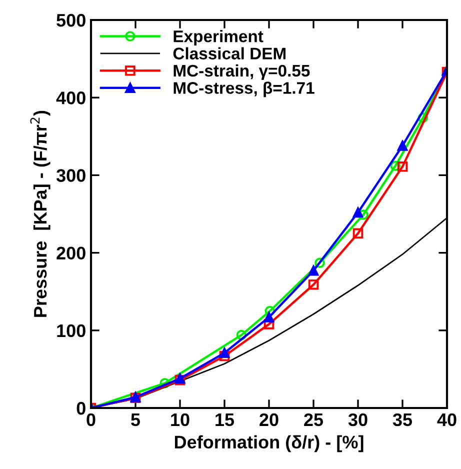 The height and width of the screenshot is (469, 461). What do you see at coordinates (402, 419) in the screenshot?
I see `x-tick-label: 35` at bounding box center [402, 419].